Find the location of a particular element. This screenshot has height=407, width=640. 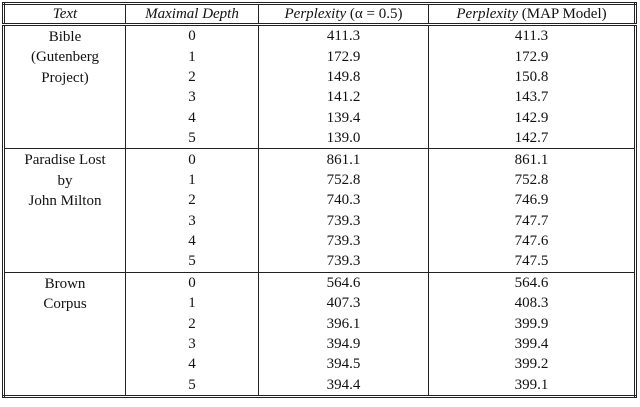

value-cell: 150.8 is located at coordinates (532, 77).